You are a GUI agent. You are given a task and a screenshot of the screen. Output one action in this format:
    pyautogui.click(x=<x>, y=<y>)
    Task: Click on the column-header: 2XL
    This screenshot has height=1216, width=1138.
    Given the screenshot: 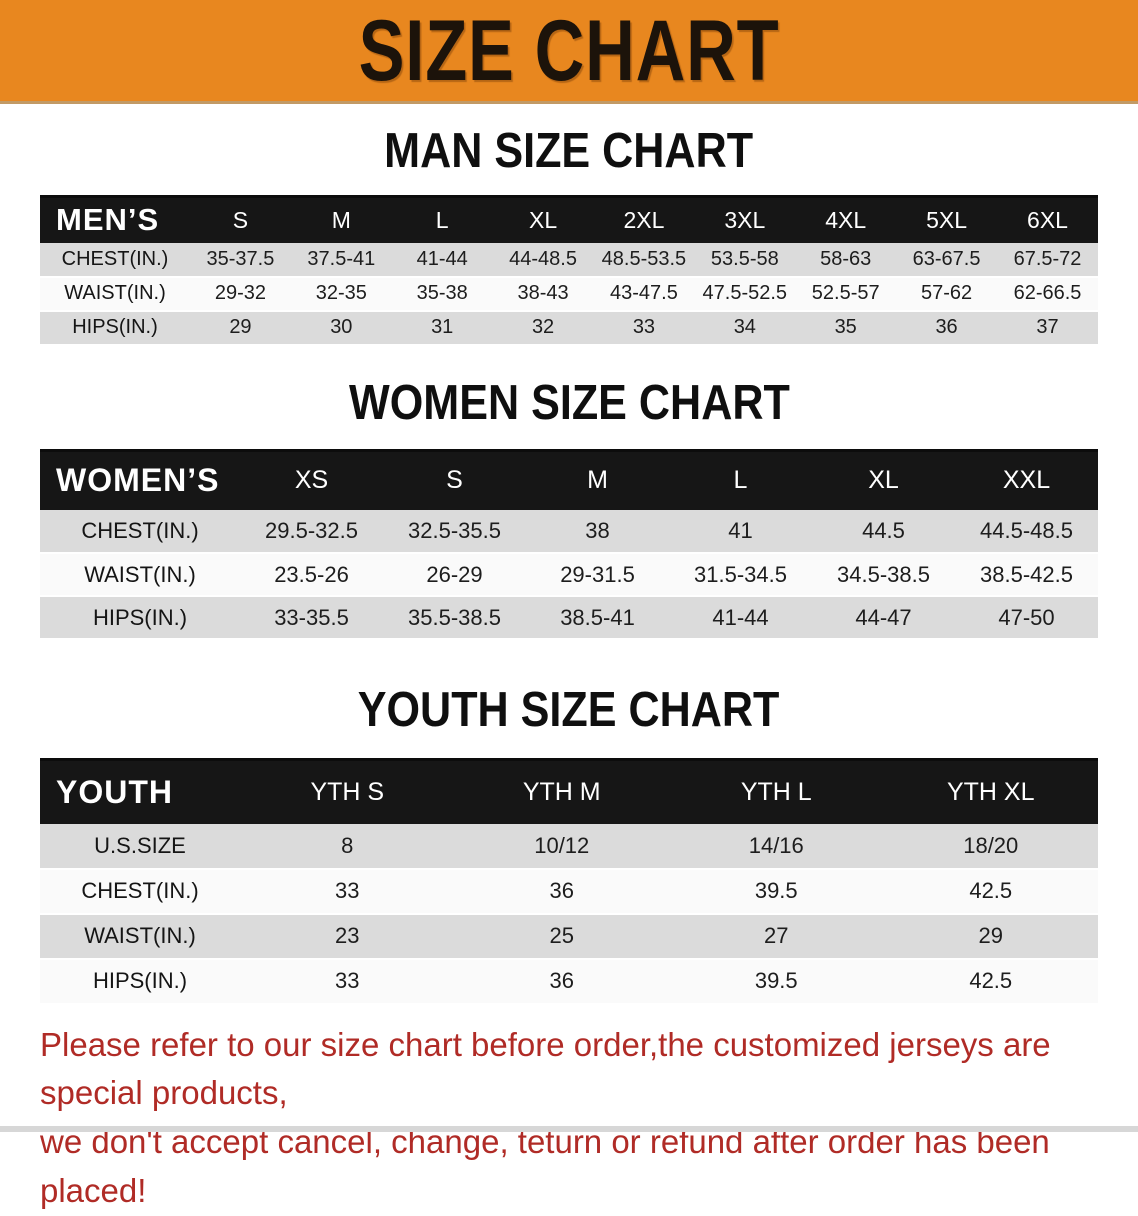 What is the action you would take?
    pyautogui.click(x=644, y=219)
    